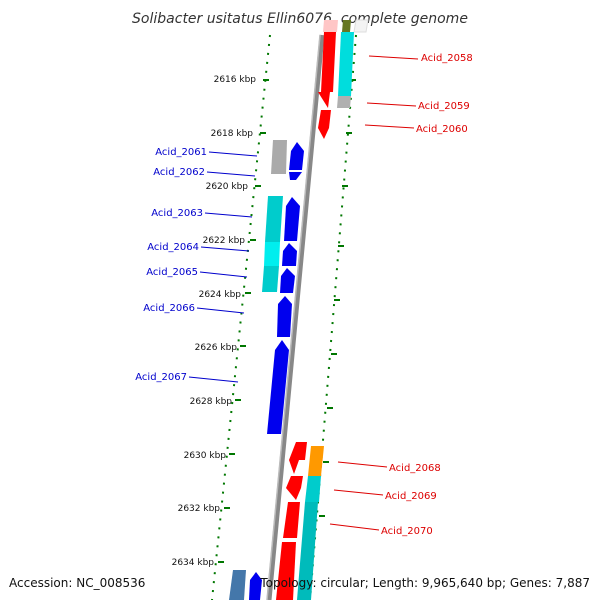 Image resolution: width=600 pixels, height=600 pixels. Describe the element at coordinates (411, 496) in the screenshot. I see `label-acid-2069: Acid_2069` at that location.